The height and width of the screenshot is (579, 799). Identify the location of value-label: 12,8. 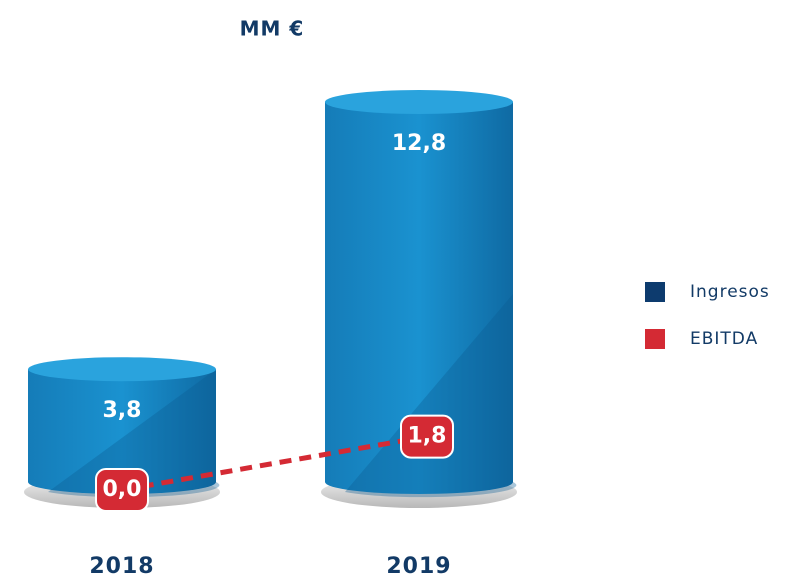
(419, 143).